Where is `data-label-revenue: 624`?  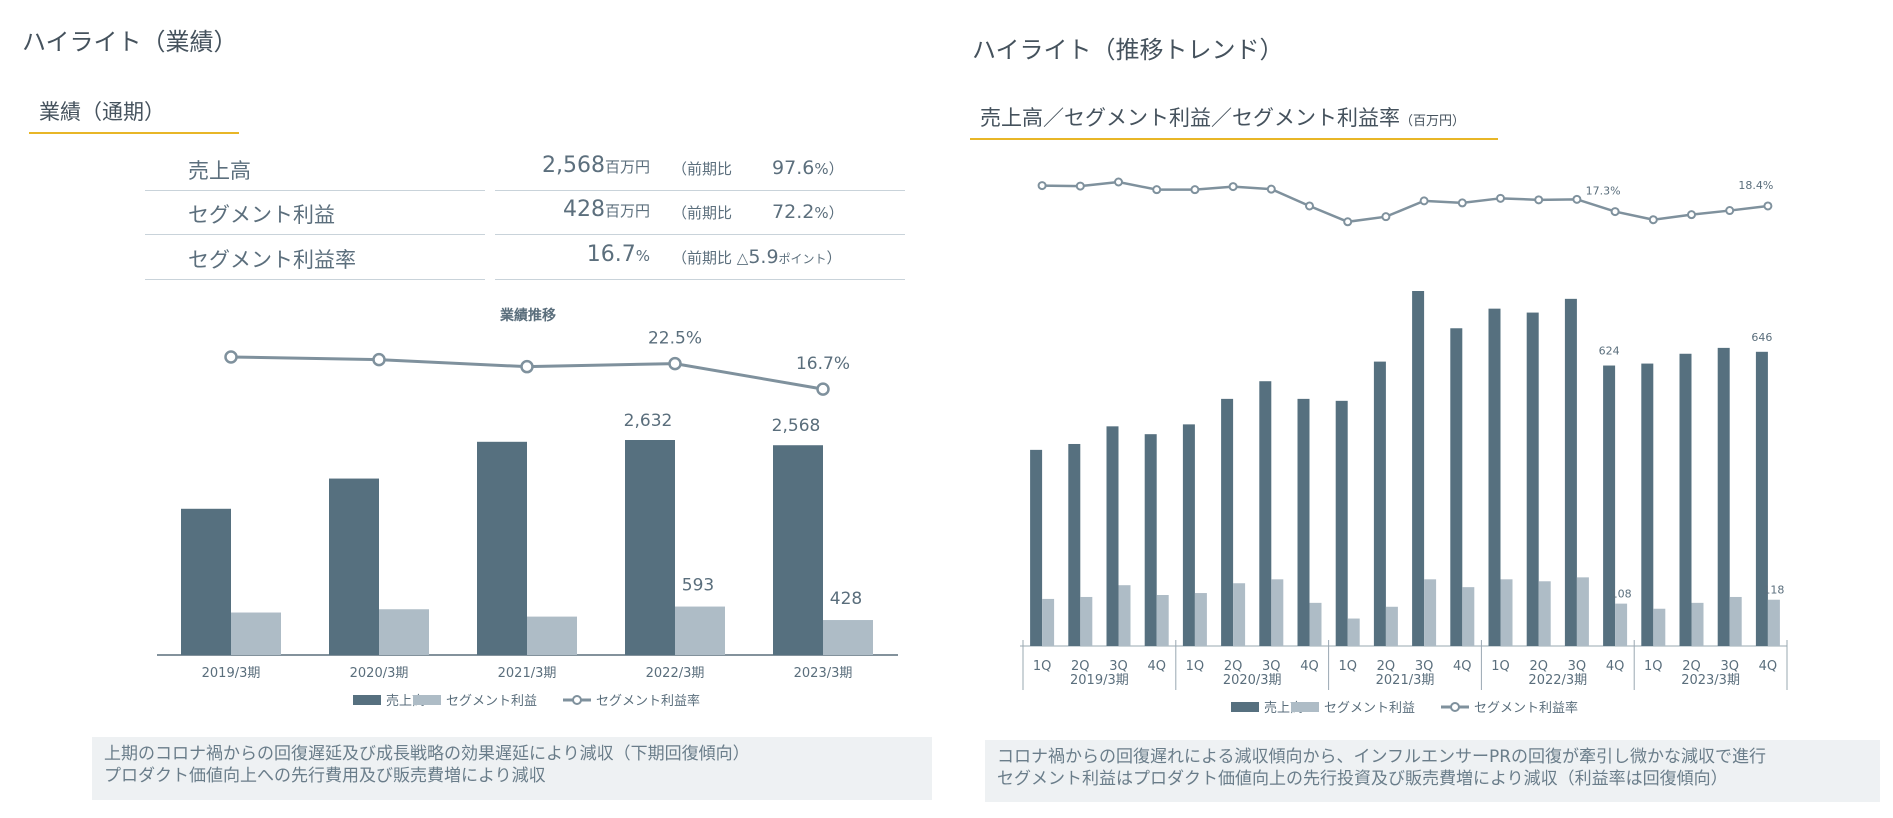 data-label-revenue: 624 is located at coordinates (1609, 351).